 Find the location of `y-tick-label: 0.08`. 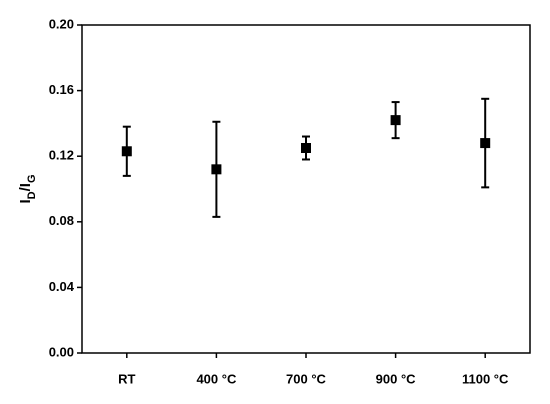

y-tick-label: 0.08 is located at coordinates (61, 220).